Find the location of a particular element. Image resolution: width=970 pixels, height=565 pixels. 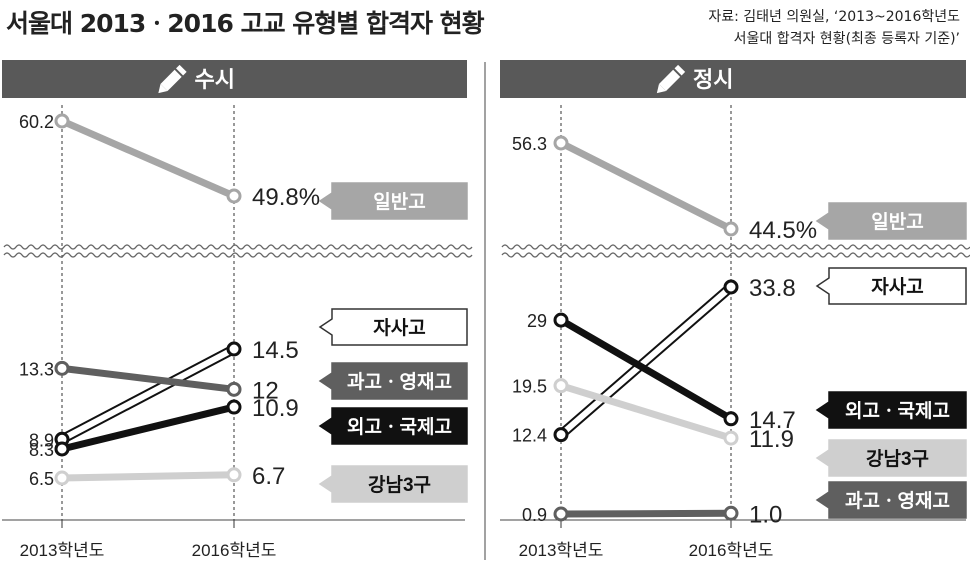

end-value-label: 11.9 is located at coordinates (771, 439).